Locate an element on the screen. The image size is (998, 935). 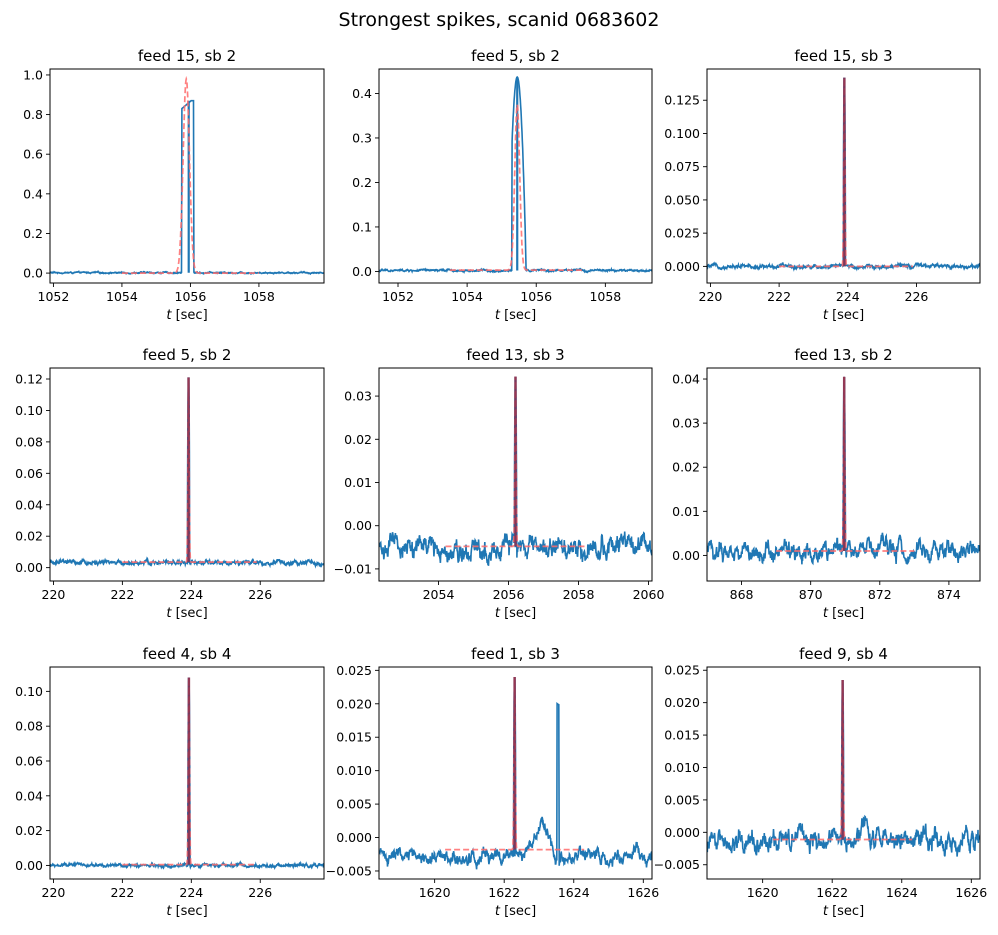
y-tick-label: 0.12 is located at coordinates (29, 379).